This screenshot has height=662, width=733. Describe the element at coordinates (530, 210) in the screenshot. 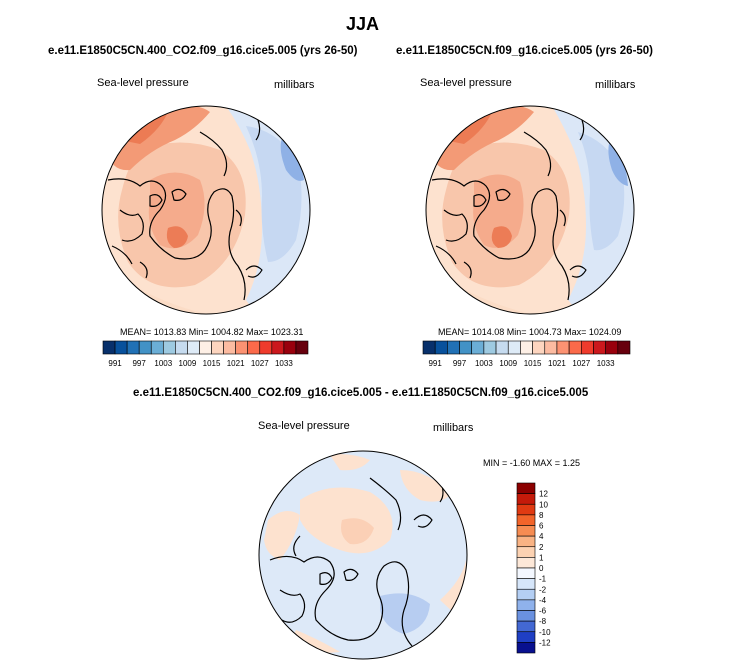

I see `panel-2-map` at that location.